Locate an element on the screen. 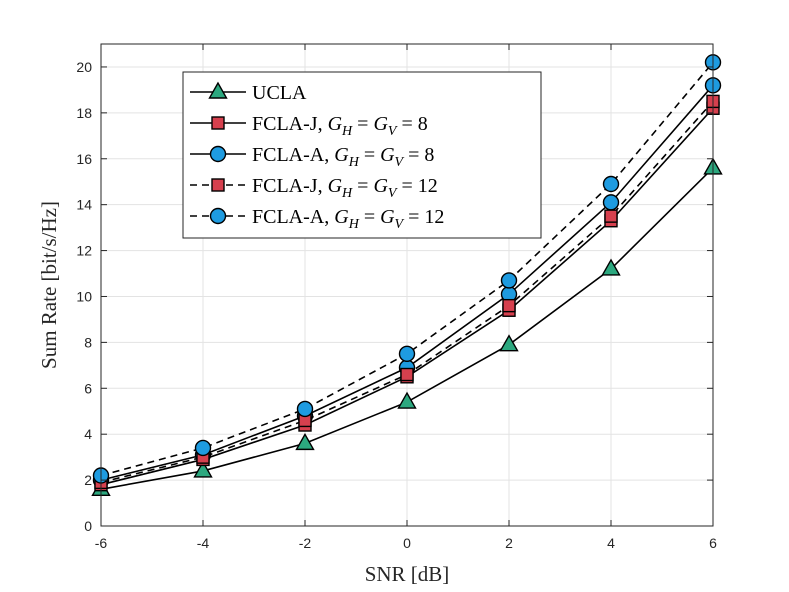  x-tick-label: -2 is located at coordinates (305, 543).